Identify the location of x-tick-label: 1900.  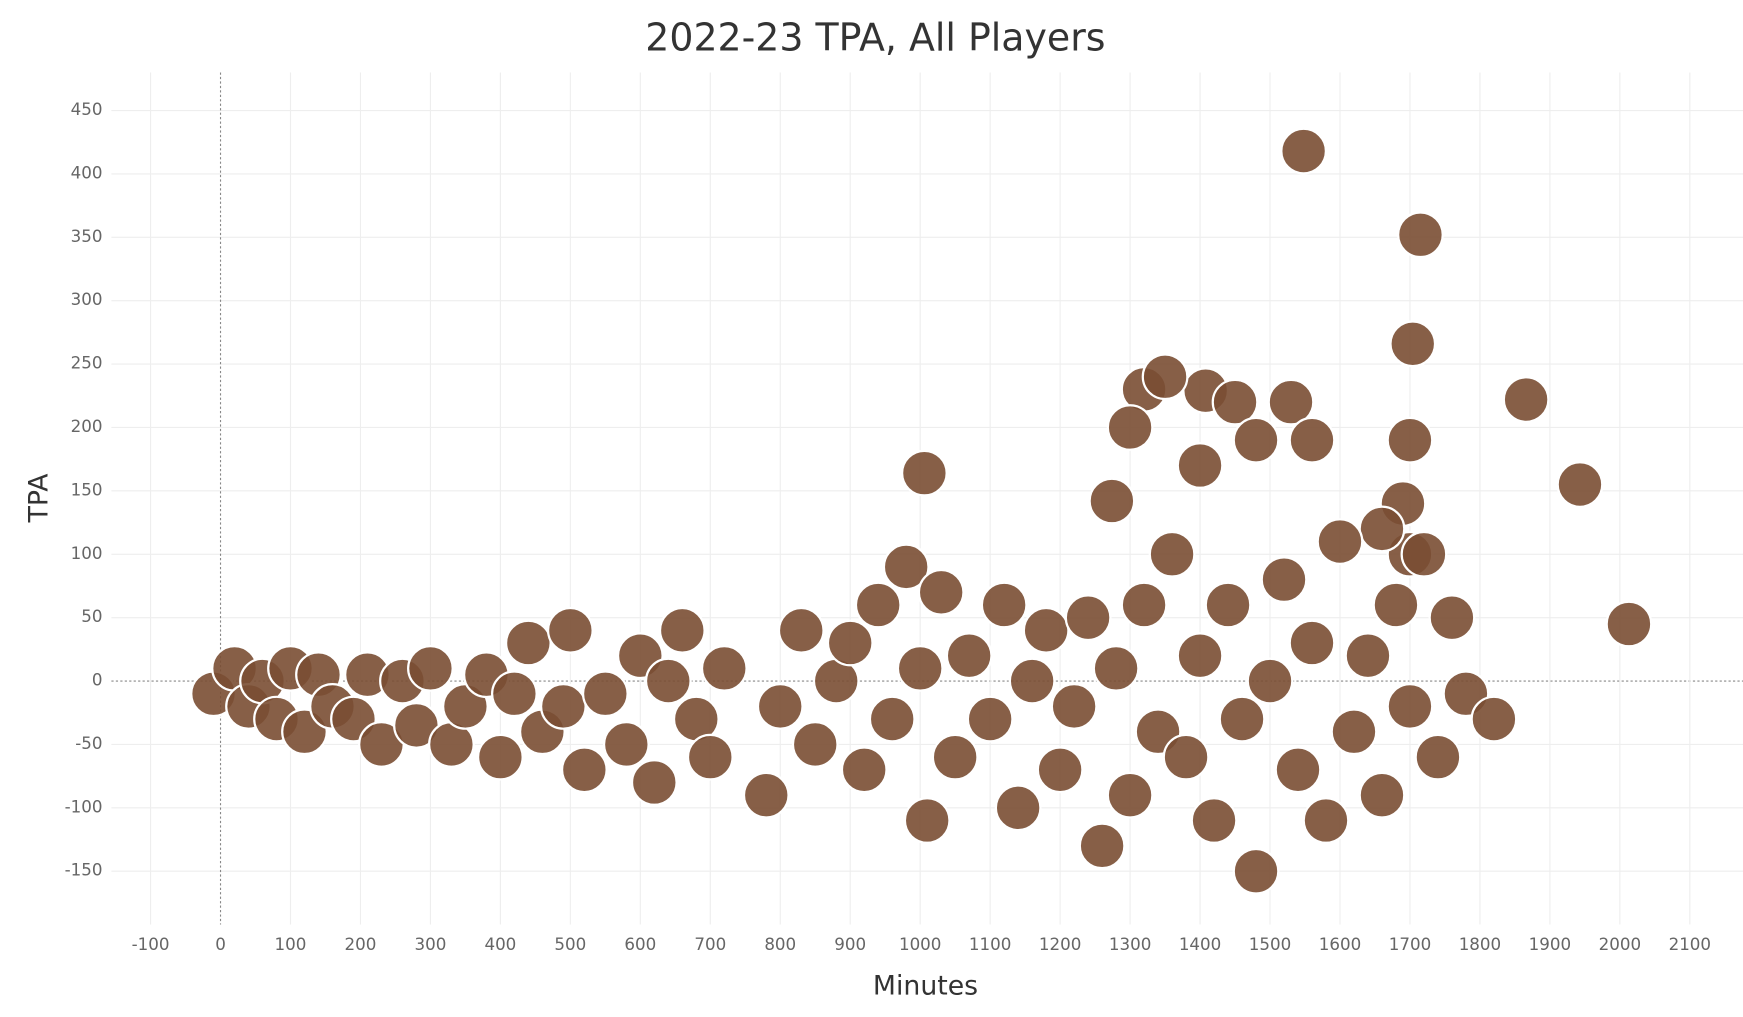
(1550, 944).